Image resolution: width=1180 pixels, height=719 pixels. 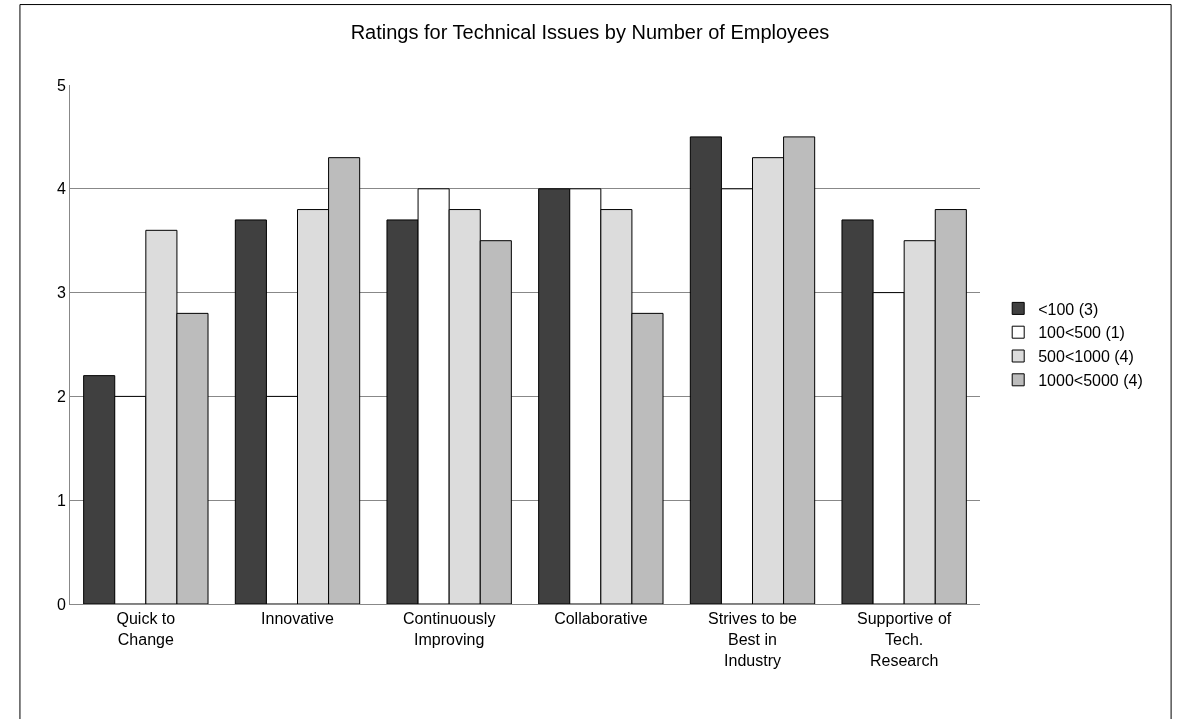 I want to click on chart-title: Ratings for Technical Issues by Number of Employees, so click(x=590, y=32).